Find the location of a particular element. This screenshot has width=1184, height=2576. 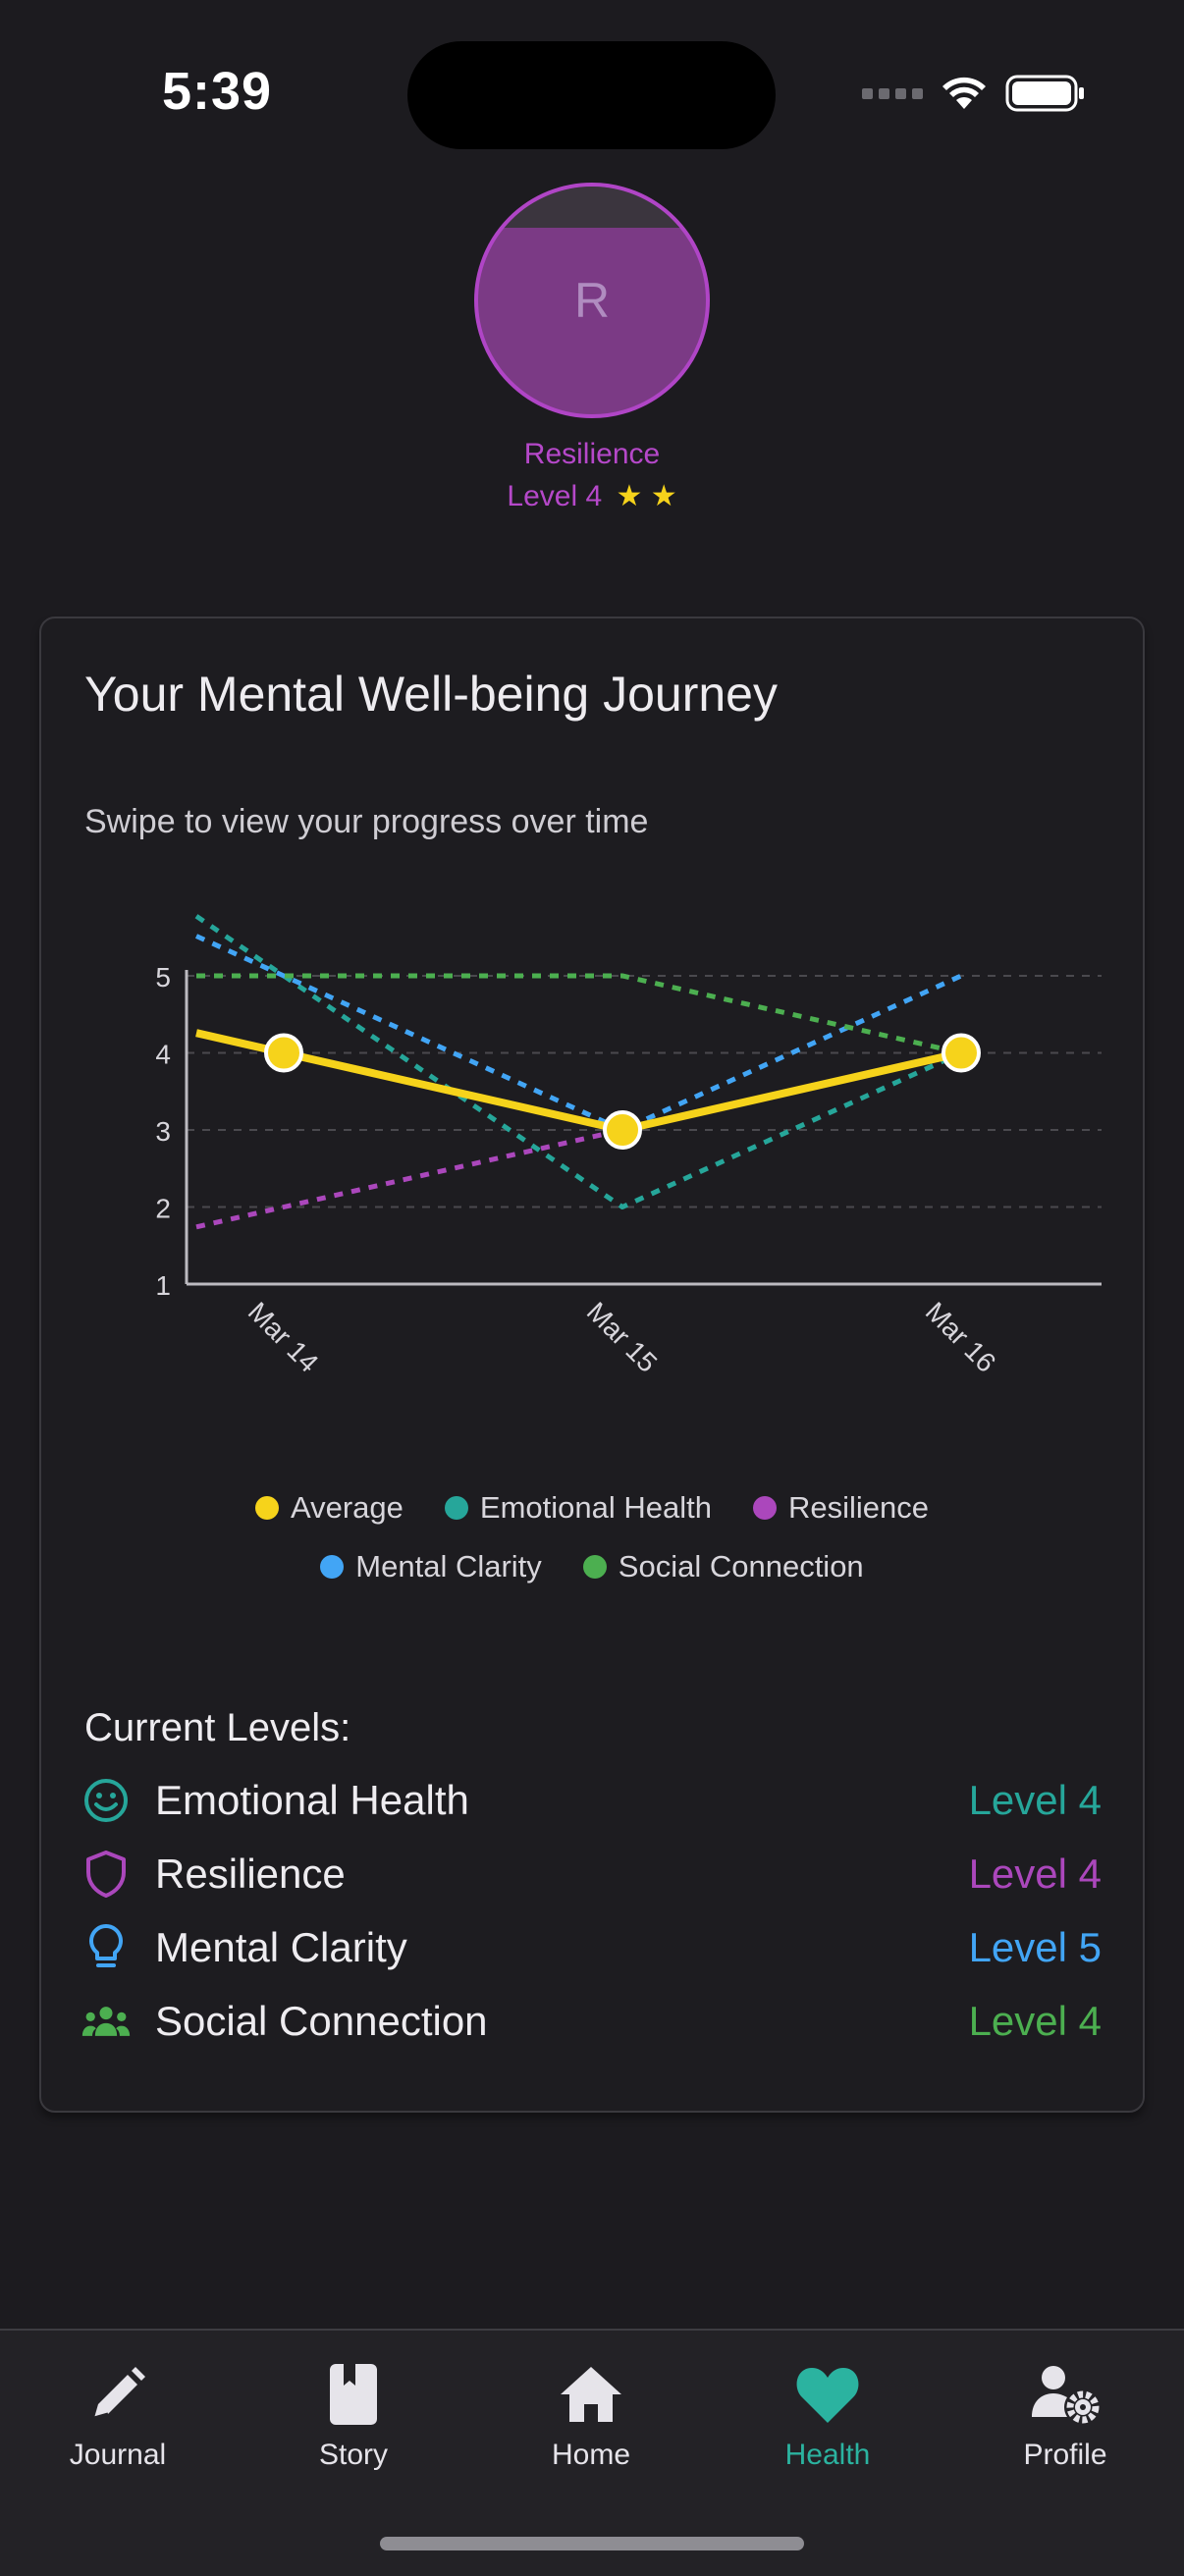

nav-tab-home: Home is located at coordinates (591, 2416).